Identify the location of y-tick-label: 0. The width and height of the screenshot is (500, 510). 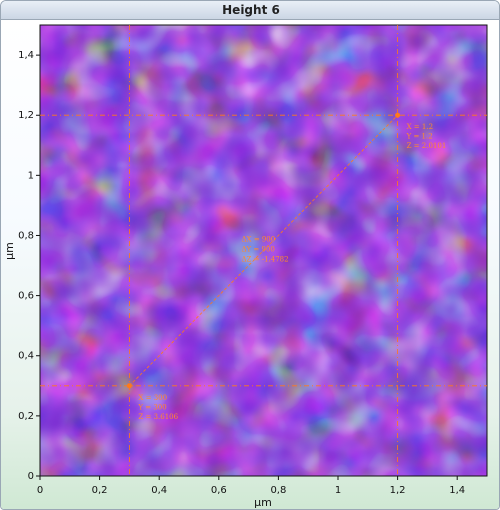
(31, 476).